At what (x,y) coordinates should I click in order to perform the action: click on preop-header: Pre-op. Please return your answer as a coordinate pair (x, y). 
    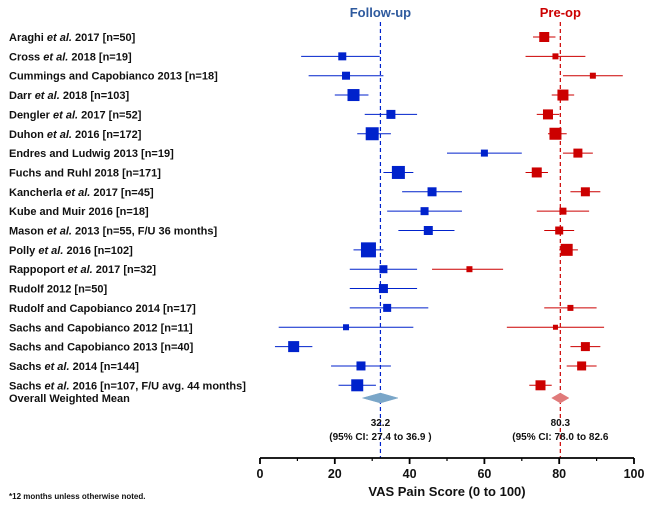
    Looking at the image, I should click on (560, 12).